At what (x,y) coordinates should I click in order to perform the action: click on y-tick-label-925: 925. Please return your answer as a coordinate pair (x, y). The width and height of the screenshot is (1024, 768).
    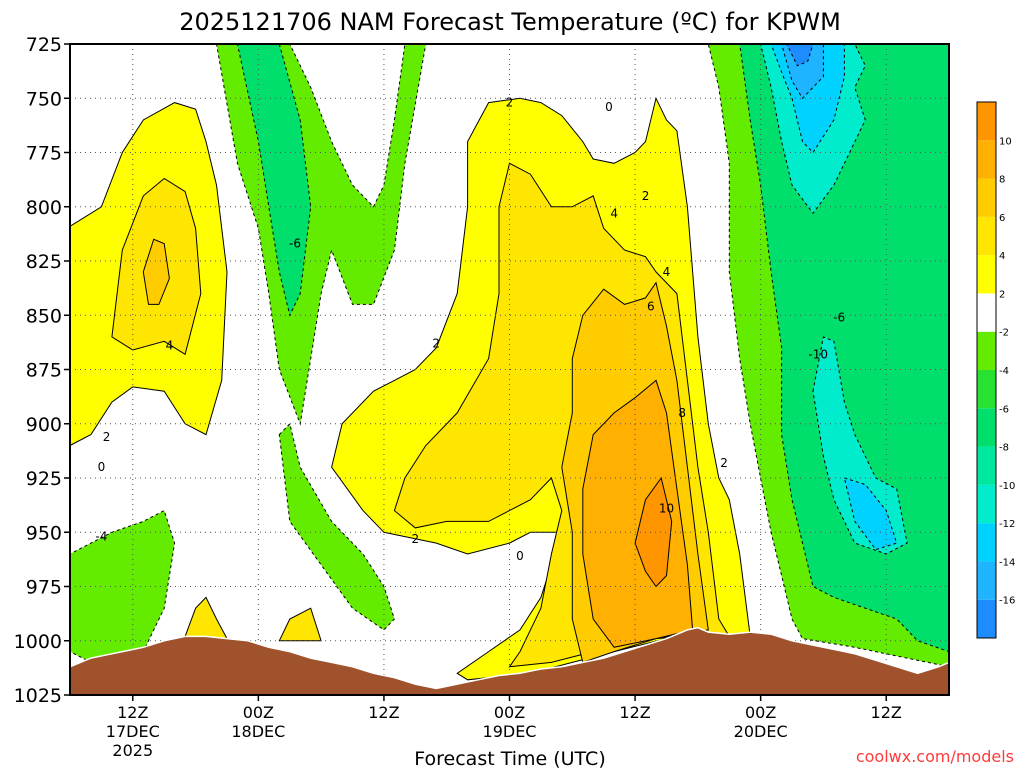
    Looking at the image, I should click on (44, 479).